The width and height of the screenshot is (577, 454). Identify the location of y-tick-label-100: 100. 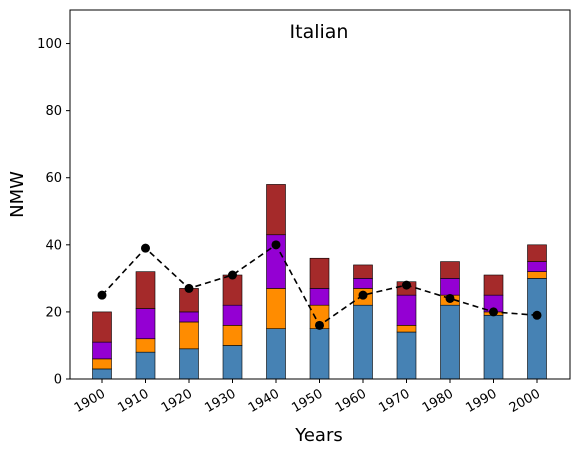
(49, 44).